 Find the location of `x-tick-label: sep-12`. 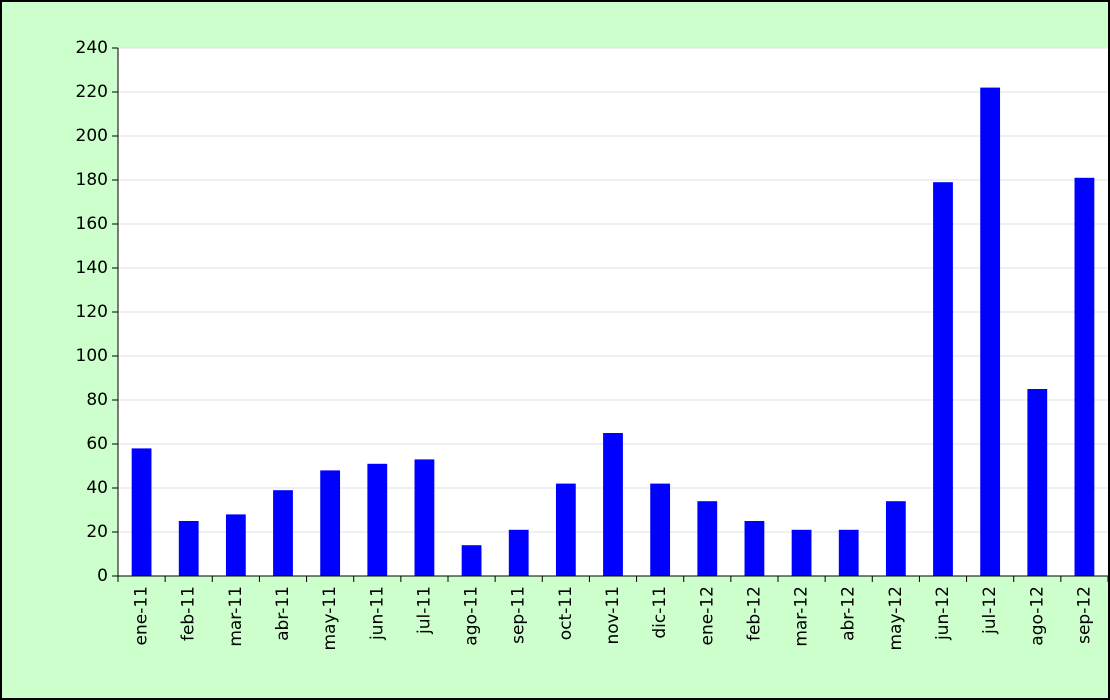

x-tick-label: sep-12 is located at coordinates (1084, 615).